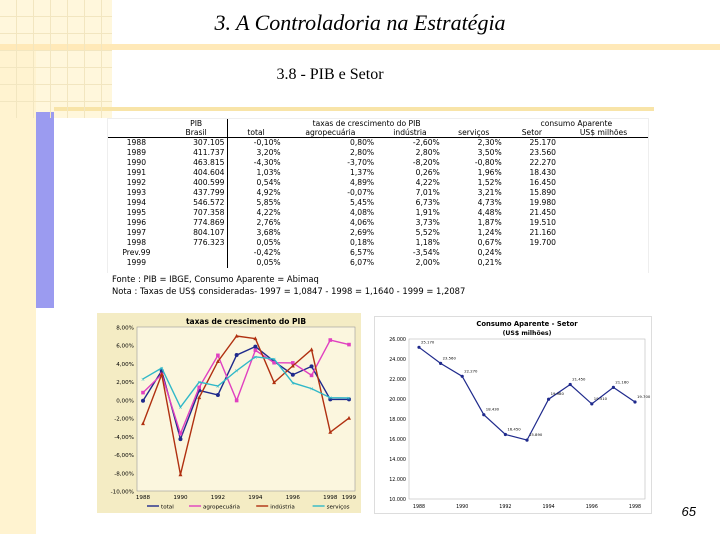  What do you see at coordinates (125, 383) in the screenshot?
I see `y-tick-label: 2,00%` at bounding box center [125, 383].